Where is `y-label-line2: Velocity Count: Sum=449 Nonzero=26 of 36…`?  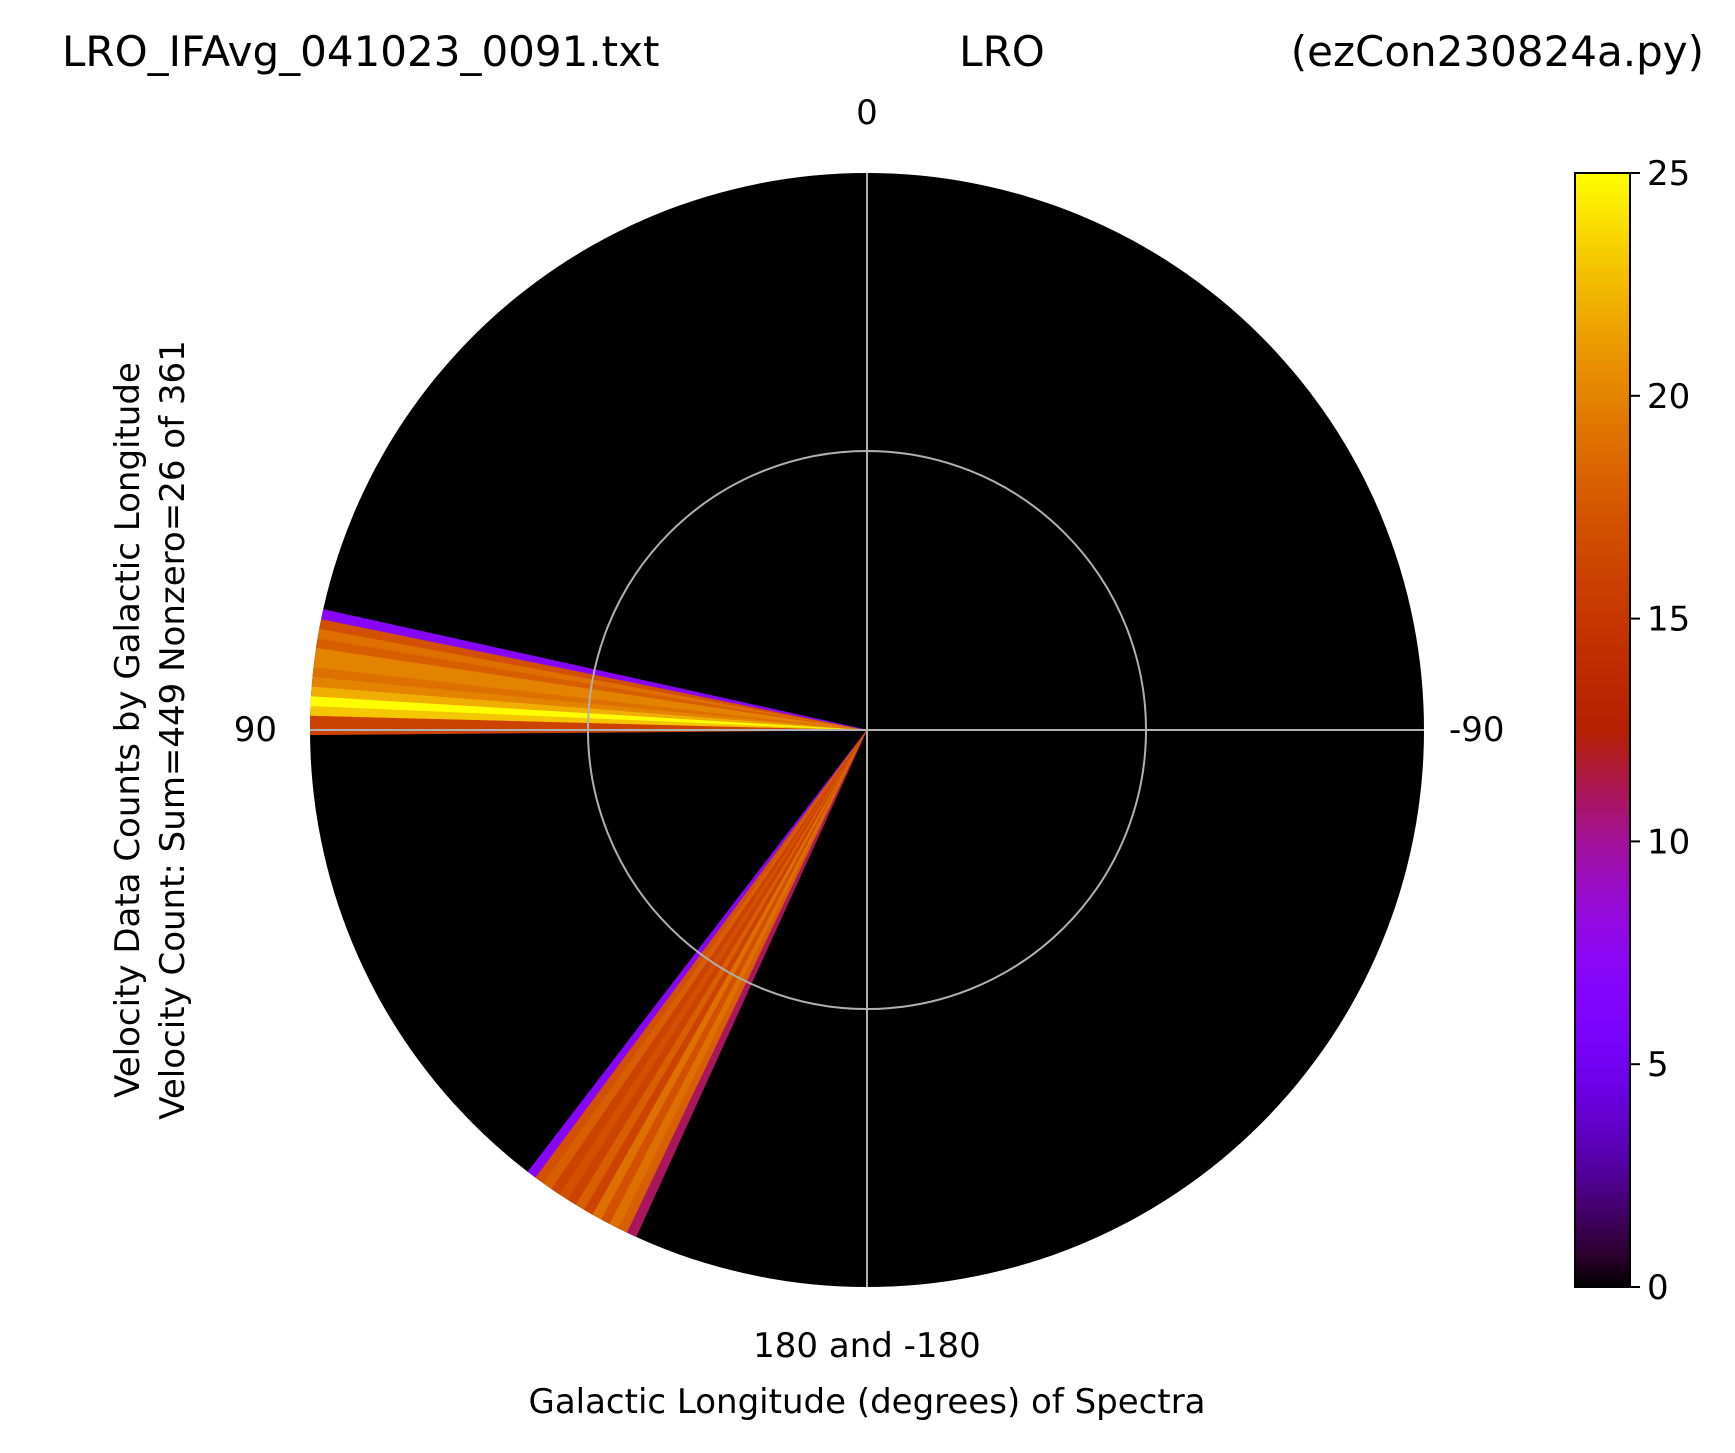 y-label-line2: Velocity Count: Sum=449 Nonzero=26 of 36… is located at coordinates (173, 729).